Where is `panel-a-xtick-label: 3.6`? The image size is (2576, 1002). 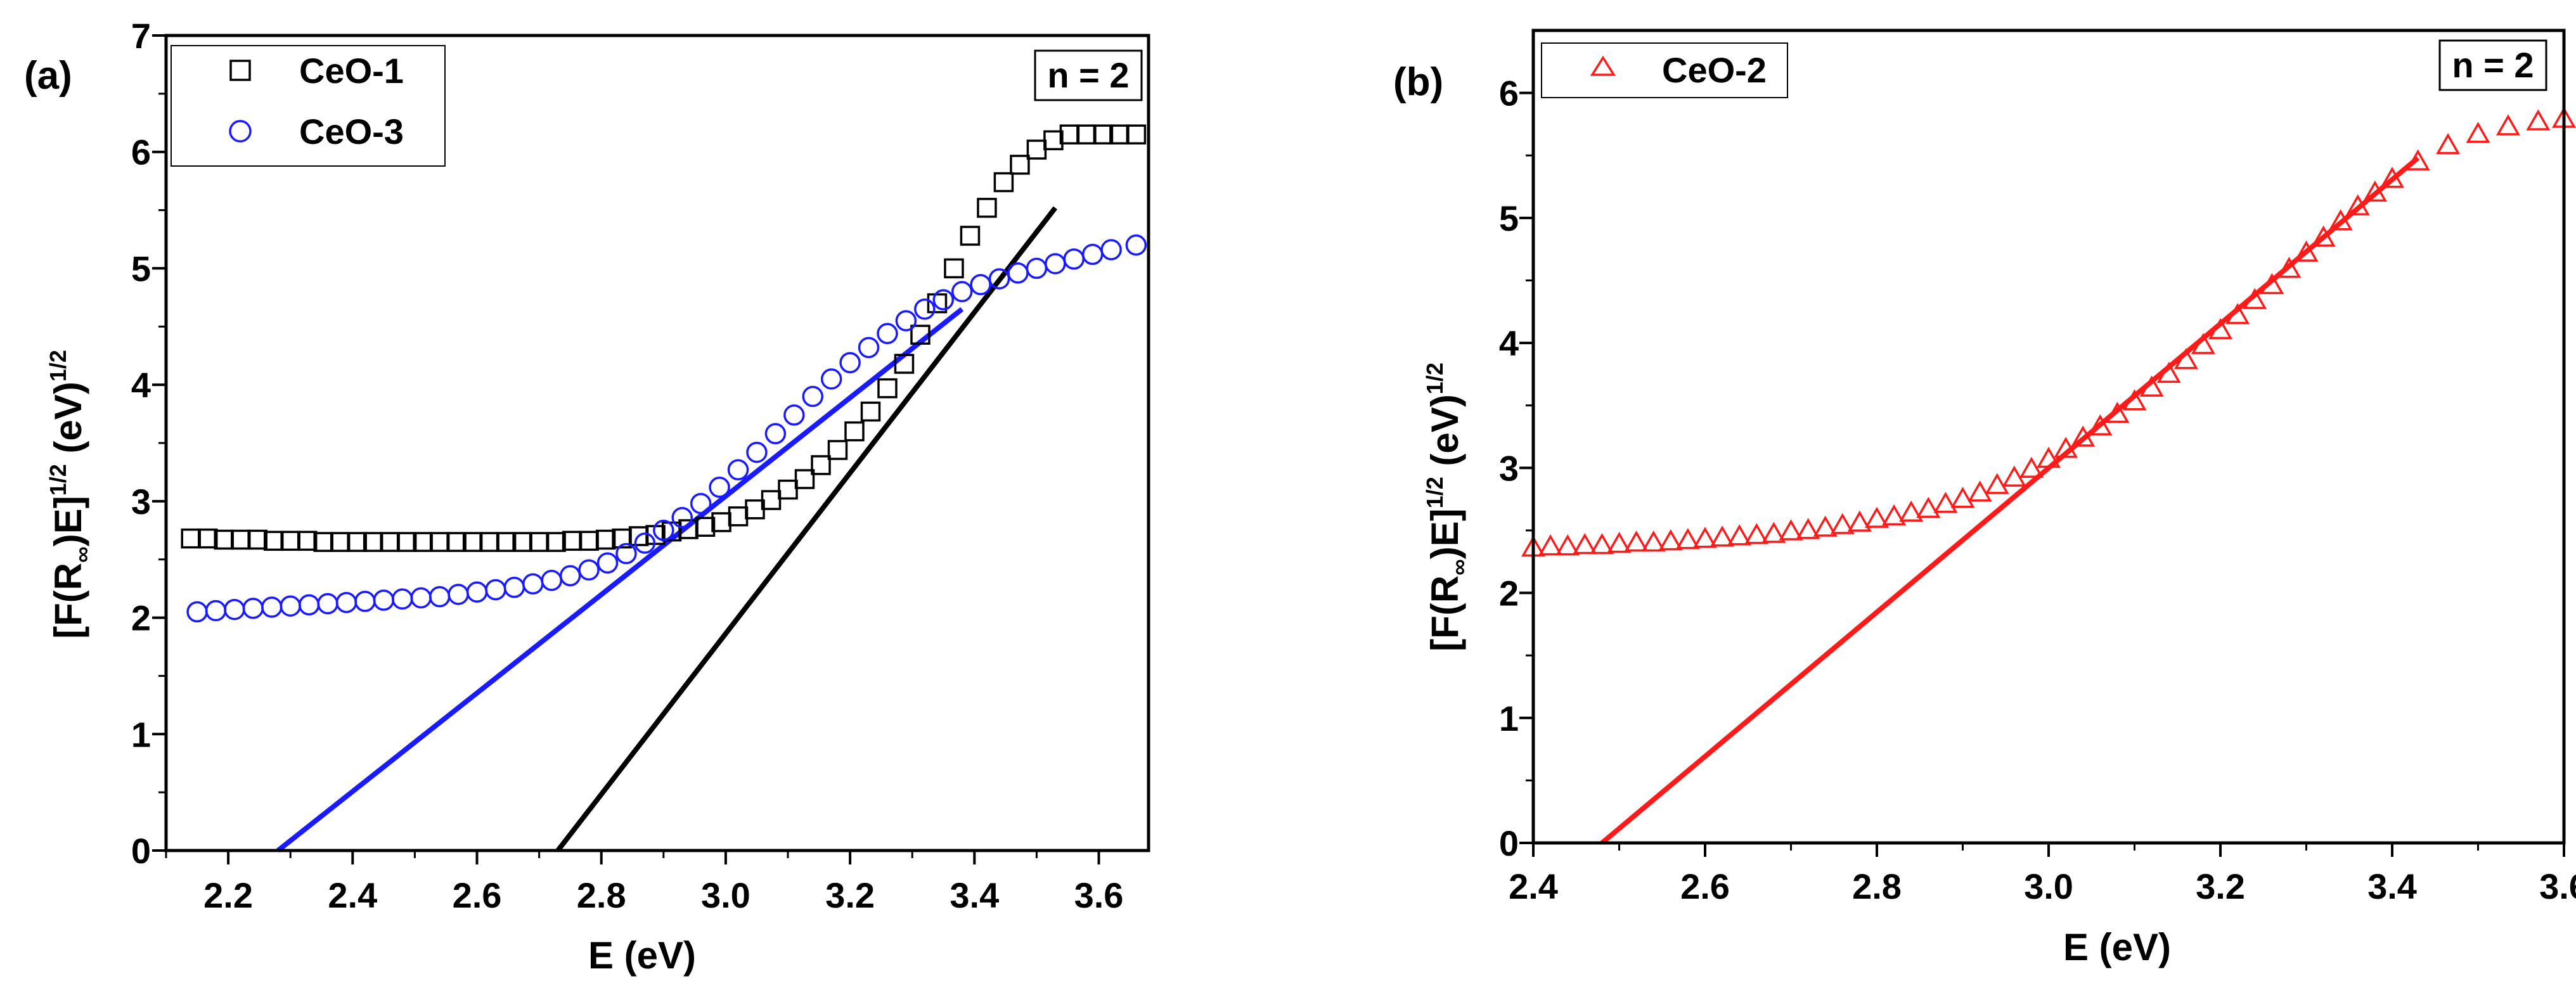 panel-a-xtick-label: 3.6 is located at coordinates (1099, 895).